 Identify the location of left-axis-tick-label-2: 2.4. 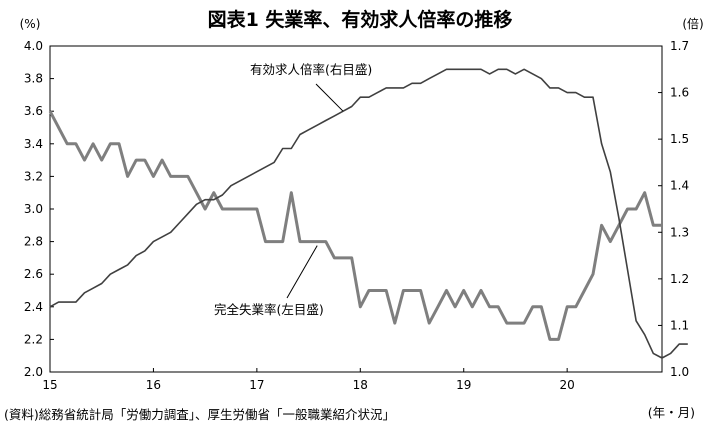
(33, 307).